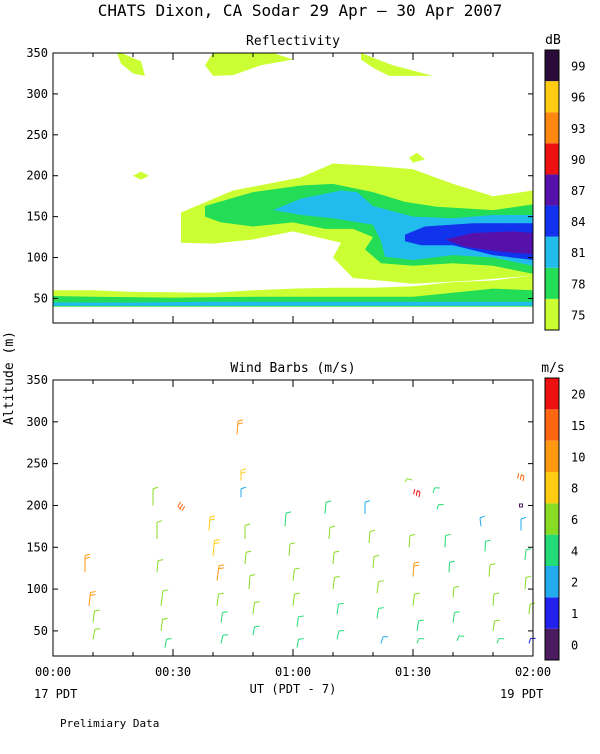 This screenshot has width=600, height=754. Describe the element at coordinates (578, 67) in the screenshot. I see `colorbar-label: 99` at that location.